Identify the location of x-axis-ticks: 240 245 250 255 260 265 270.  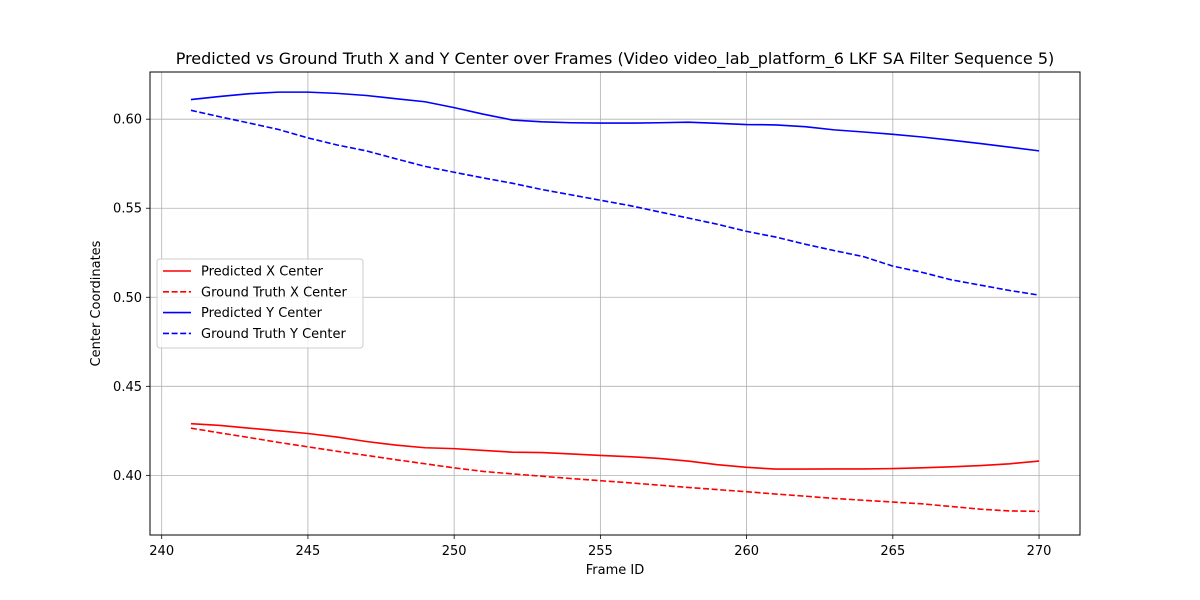
(600, 547).